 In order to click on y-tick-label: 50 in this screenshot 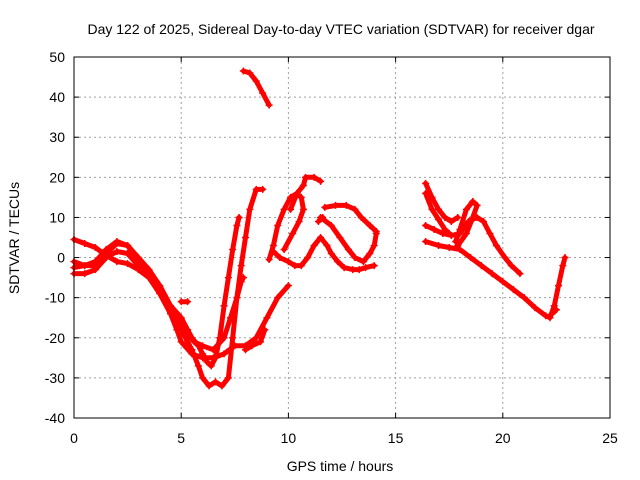, I will do `click(57, 57)`.